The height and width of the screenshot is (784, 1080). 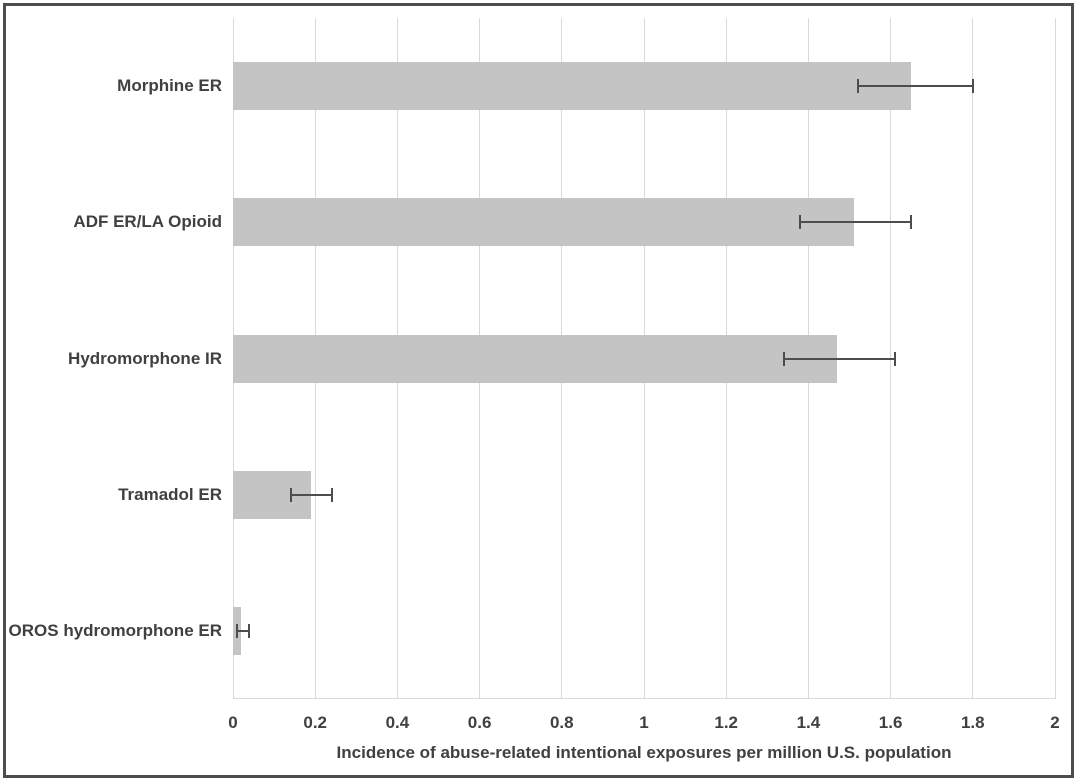 I want to click on category-label: Hydromorphone IR, so click(x=145, y=358).